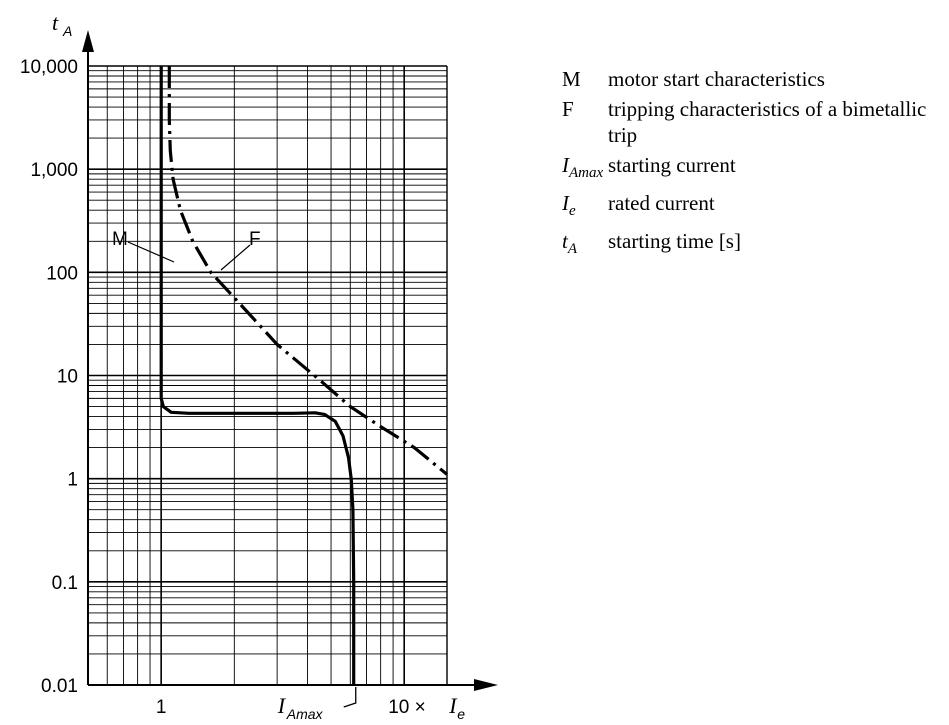  I want to click on legend-entry-m: M motor start characteristics, so click(754, 79).